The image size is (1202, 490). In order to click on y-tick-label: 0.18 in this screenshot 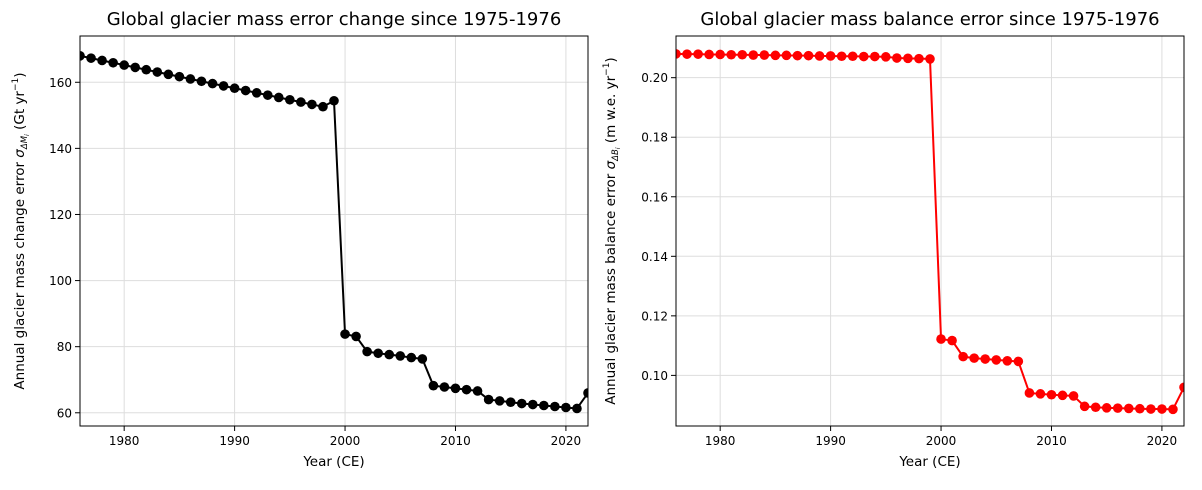, I will do `click(654, 138)`.